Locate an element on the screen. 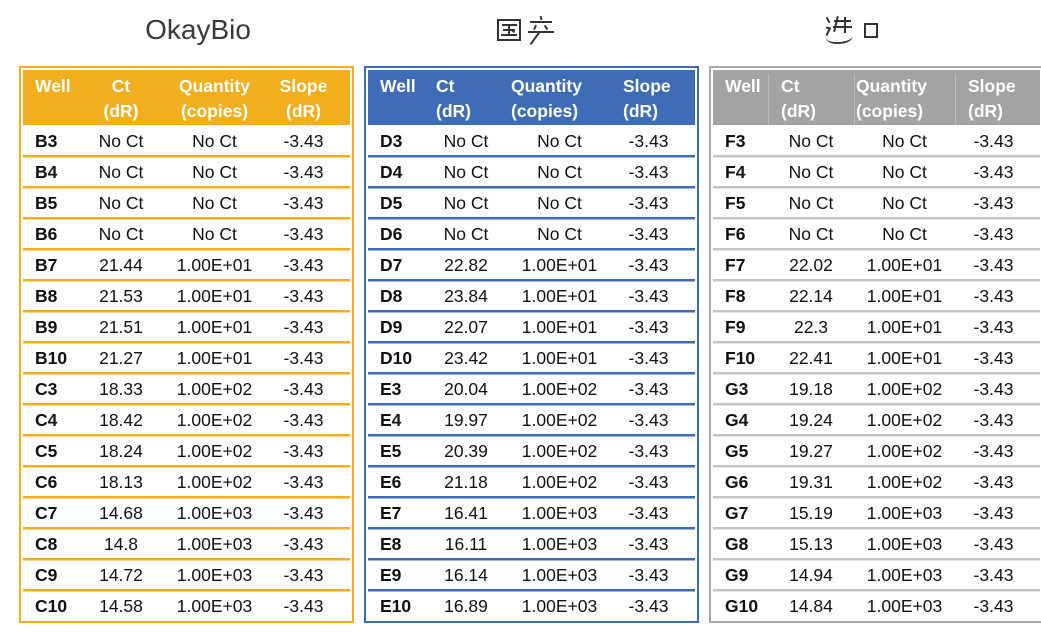  cell-ct: 23.42 is located at coordinates (466, 357).